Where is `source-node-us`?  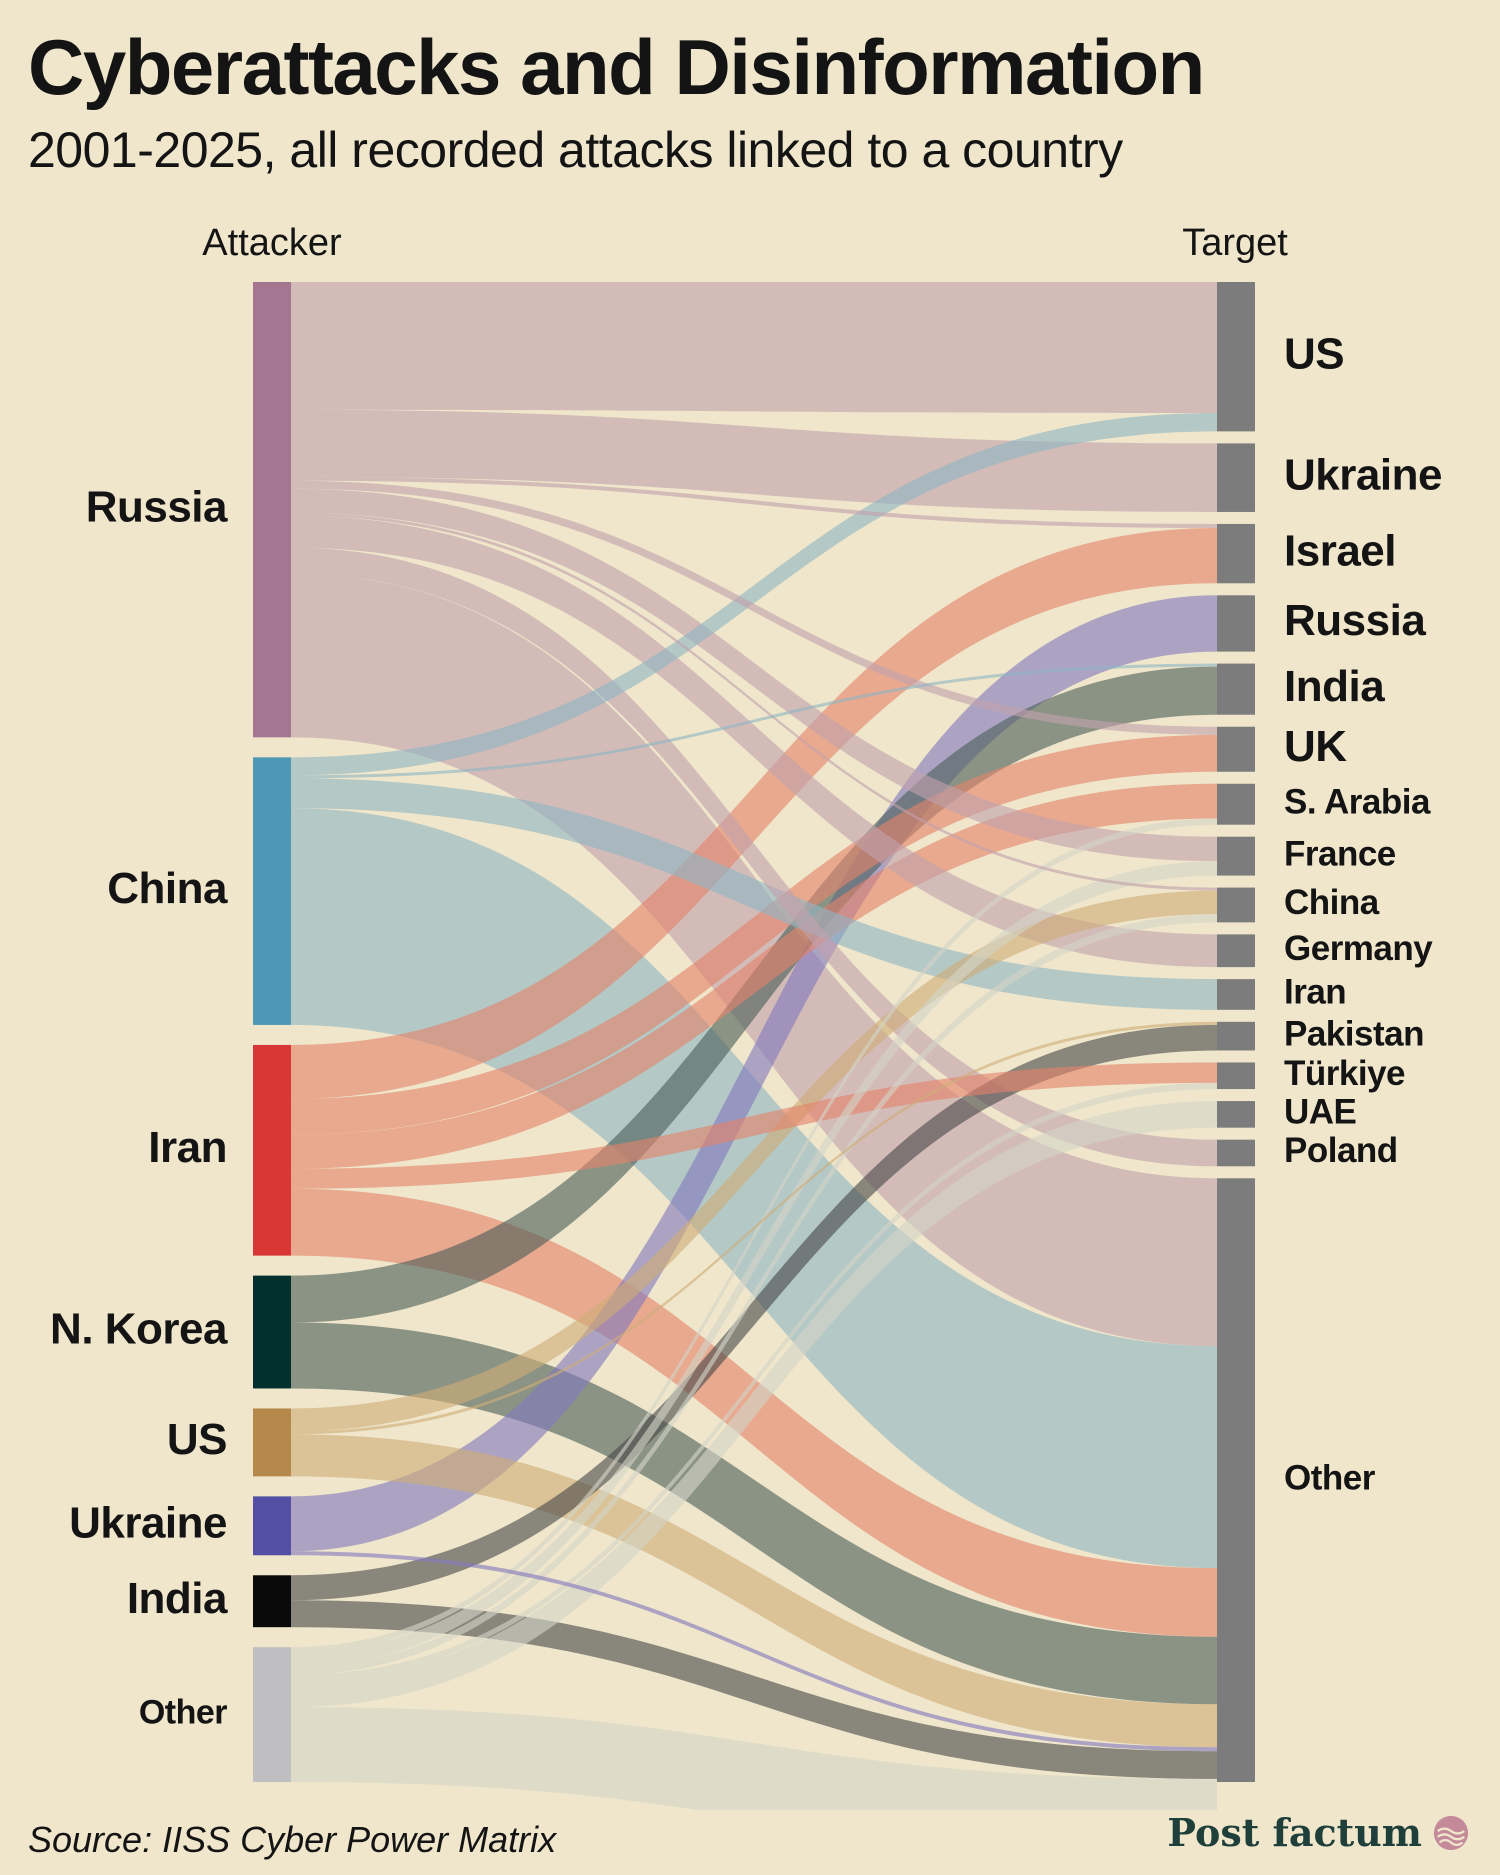 source-node-us is located at coordinates (272, 1442).